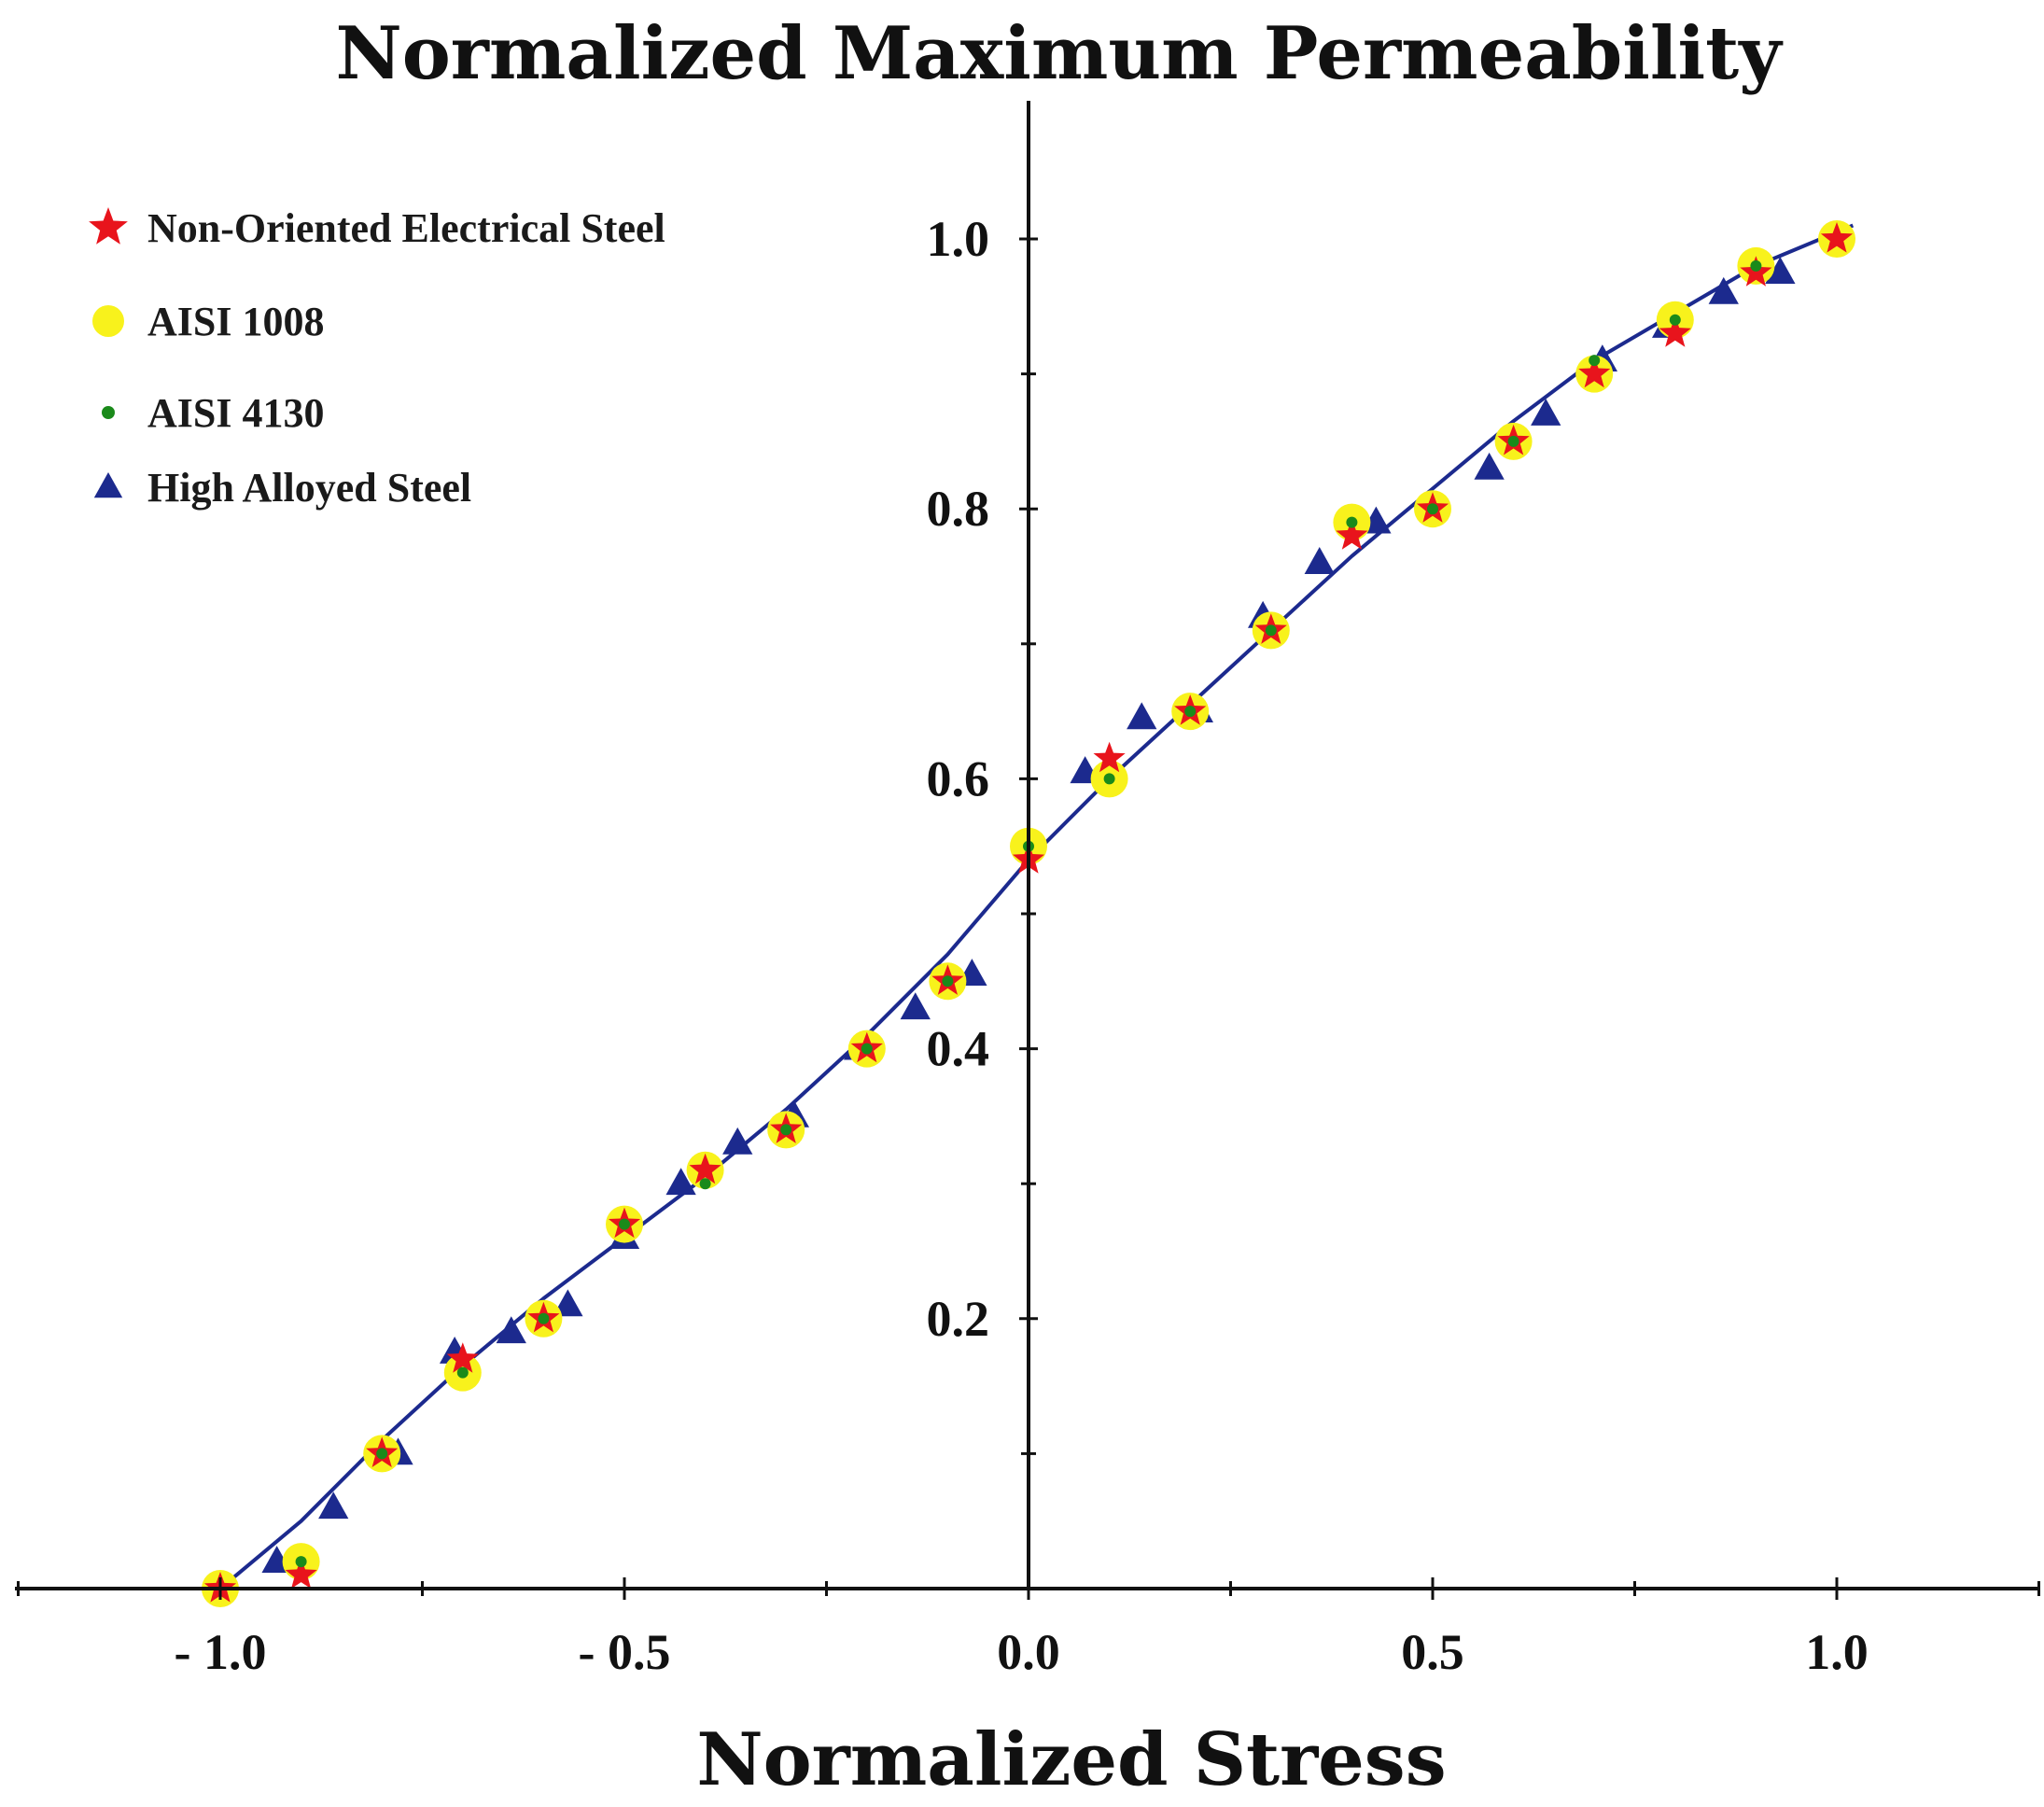 The width and height of the screenshot is (2044, 1807). I want to click on x-tick-label: - 0.5, so click(625, 1652).